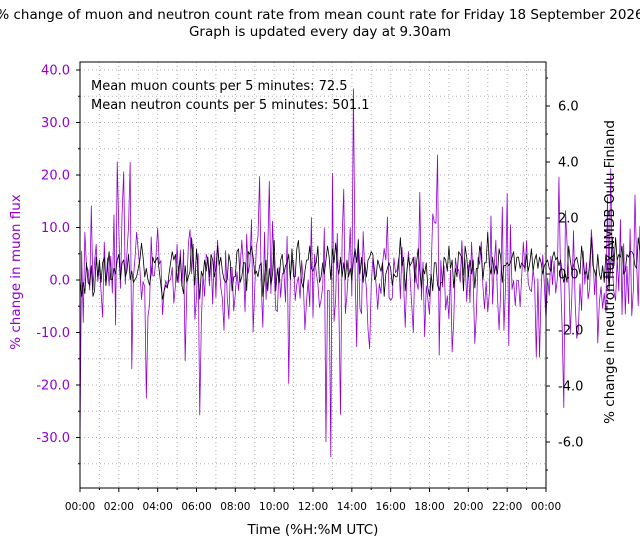  What do you see at coordinates (55, 123) in the screenshot?
I see `y-left-tick-label: 30.0` at bounding box center [55, 123].